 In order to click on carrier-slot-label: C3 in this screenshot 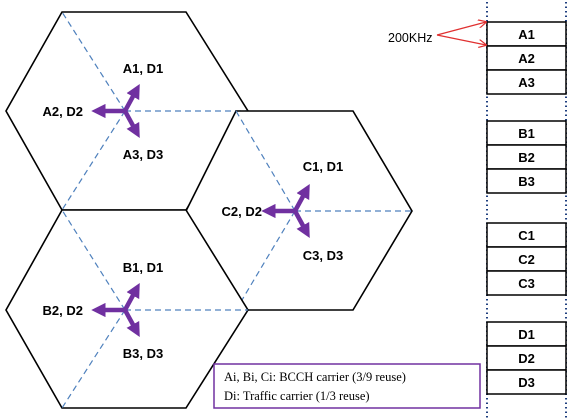, I will do `click(526, 283)`.